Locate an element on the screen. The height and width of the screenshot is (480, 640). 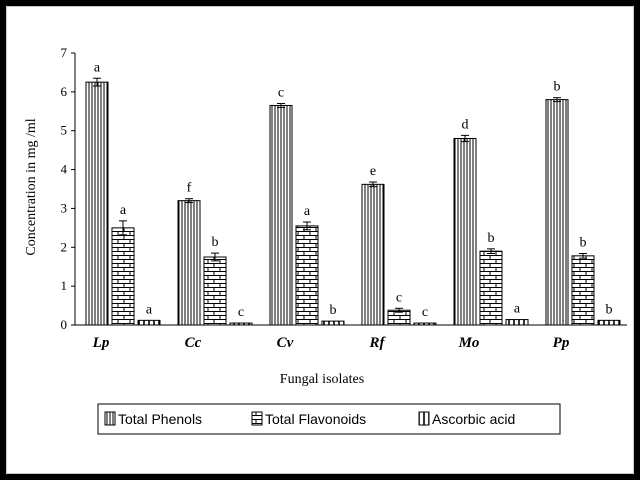
bar-total-flavonoids-pp is located at coordinates (583, 290).